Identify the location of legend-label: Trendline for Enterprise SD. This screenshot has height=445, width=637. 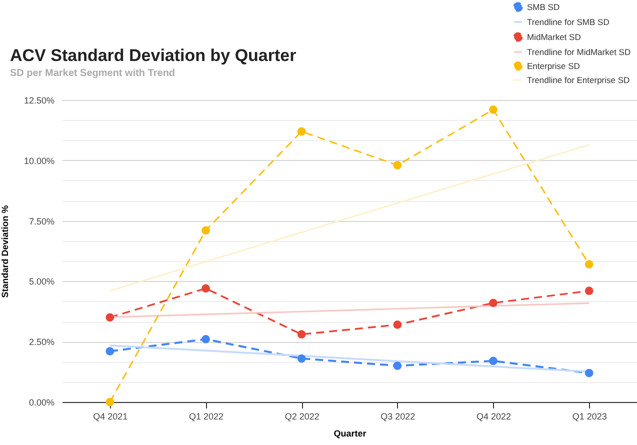
(578, 80).